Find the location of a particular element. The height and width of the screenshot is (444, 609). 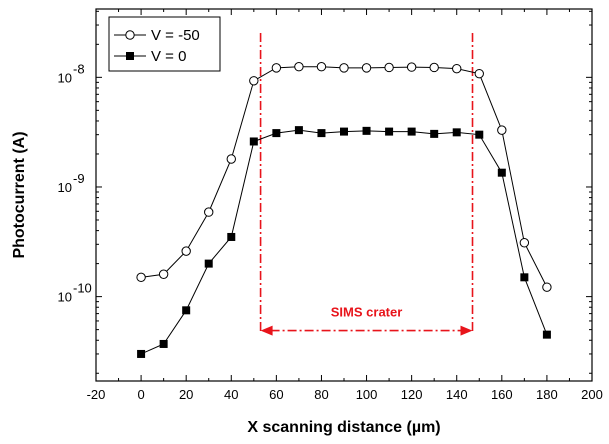

x-tick-label: 160 is located at coordinates (502, 394).